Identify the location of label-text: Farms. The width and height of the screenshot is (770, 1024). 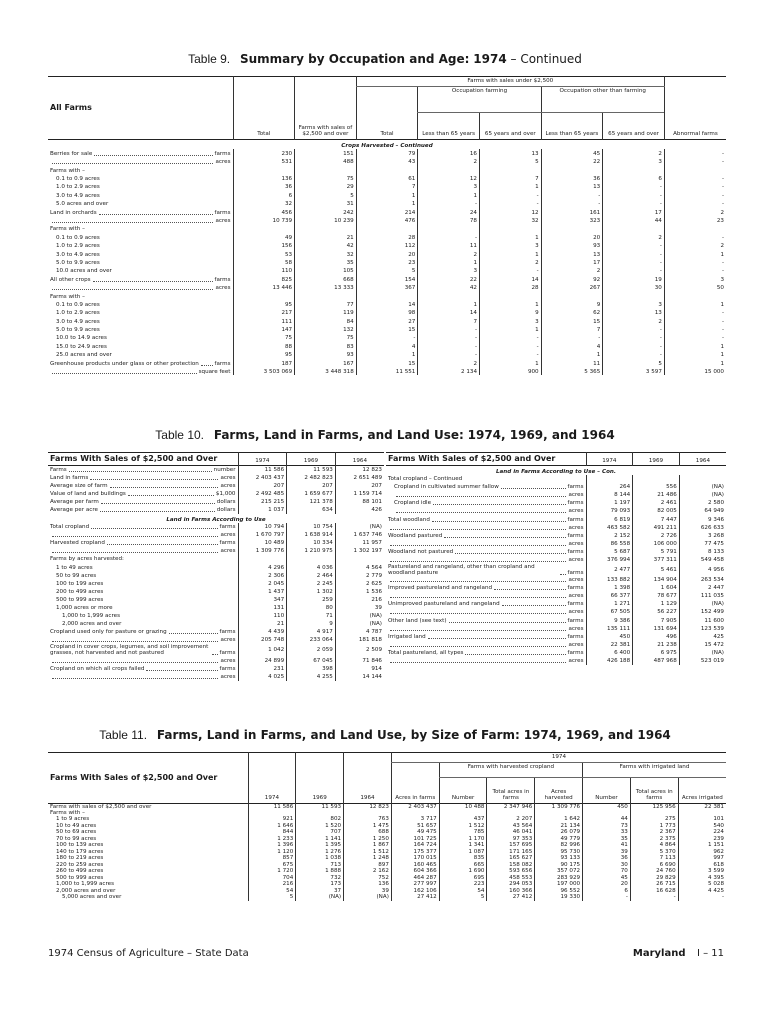
(58, 469).